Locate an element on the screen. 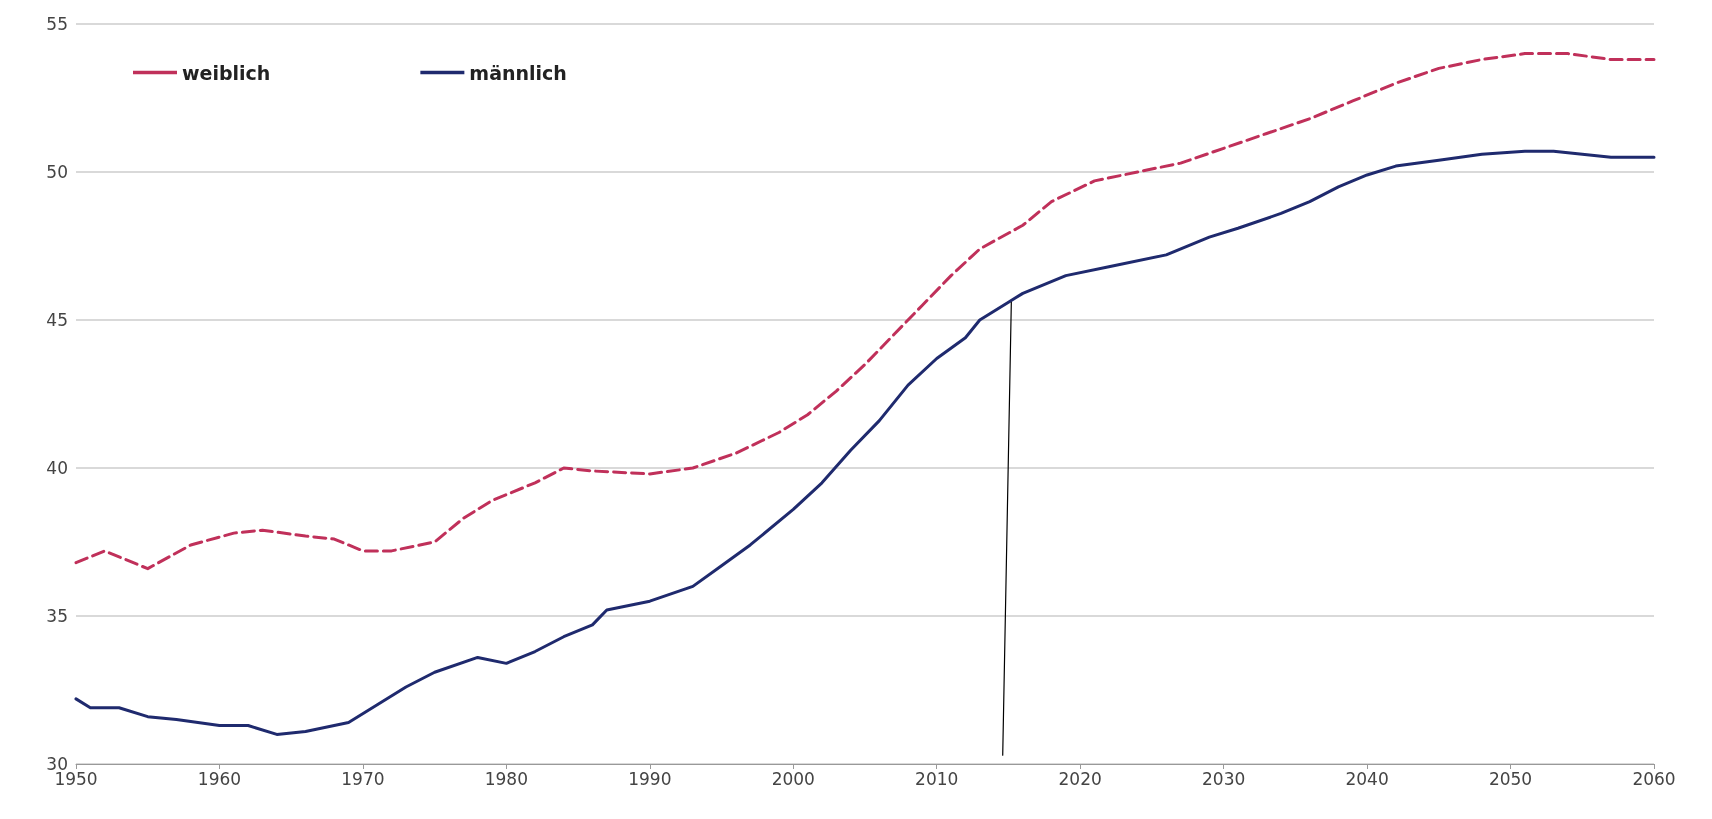 The height and width of the screenshot is (819, 1712). x-tick-label: 2040 is located at coordinates (1367, 778).